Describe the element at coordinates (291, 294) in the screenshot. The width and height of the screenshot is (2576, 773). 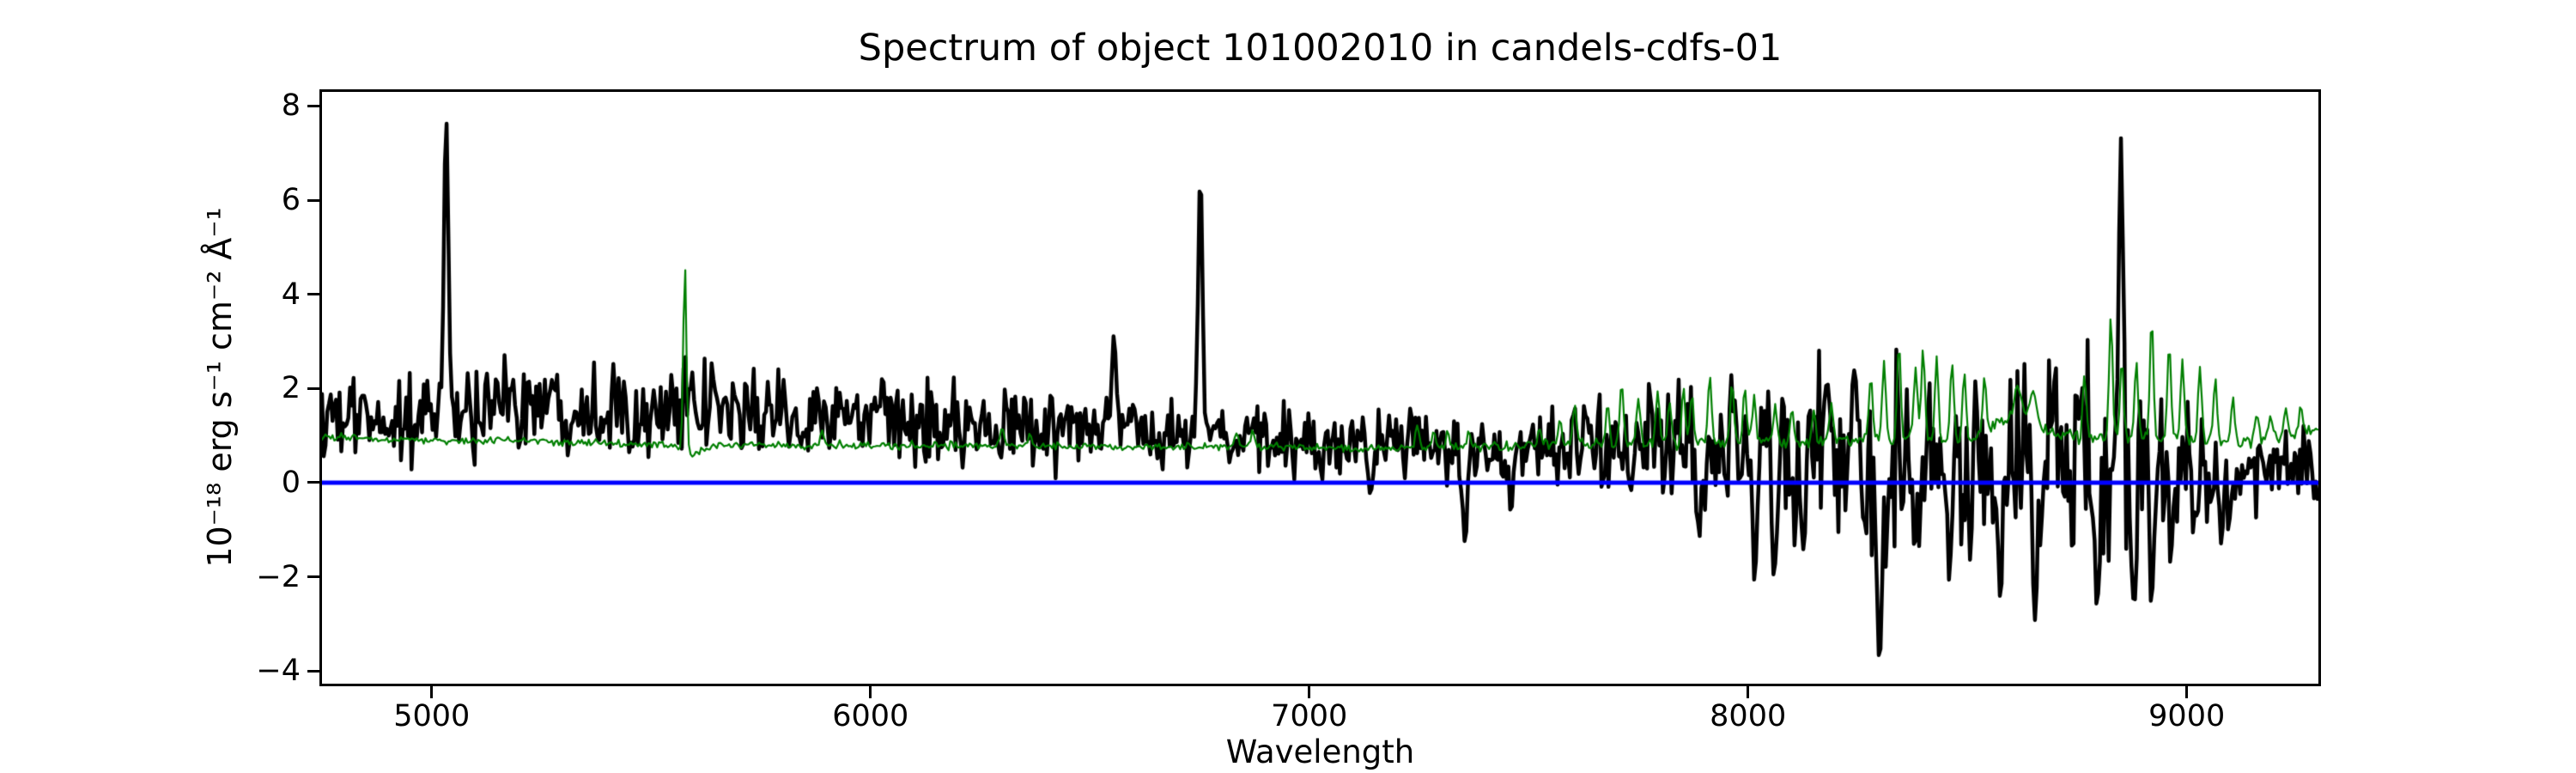
I see `y-tick-label: 4` at that location.